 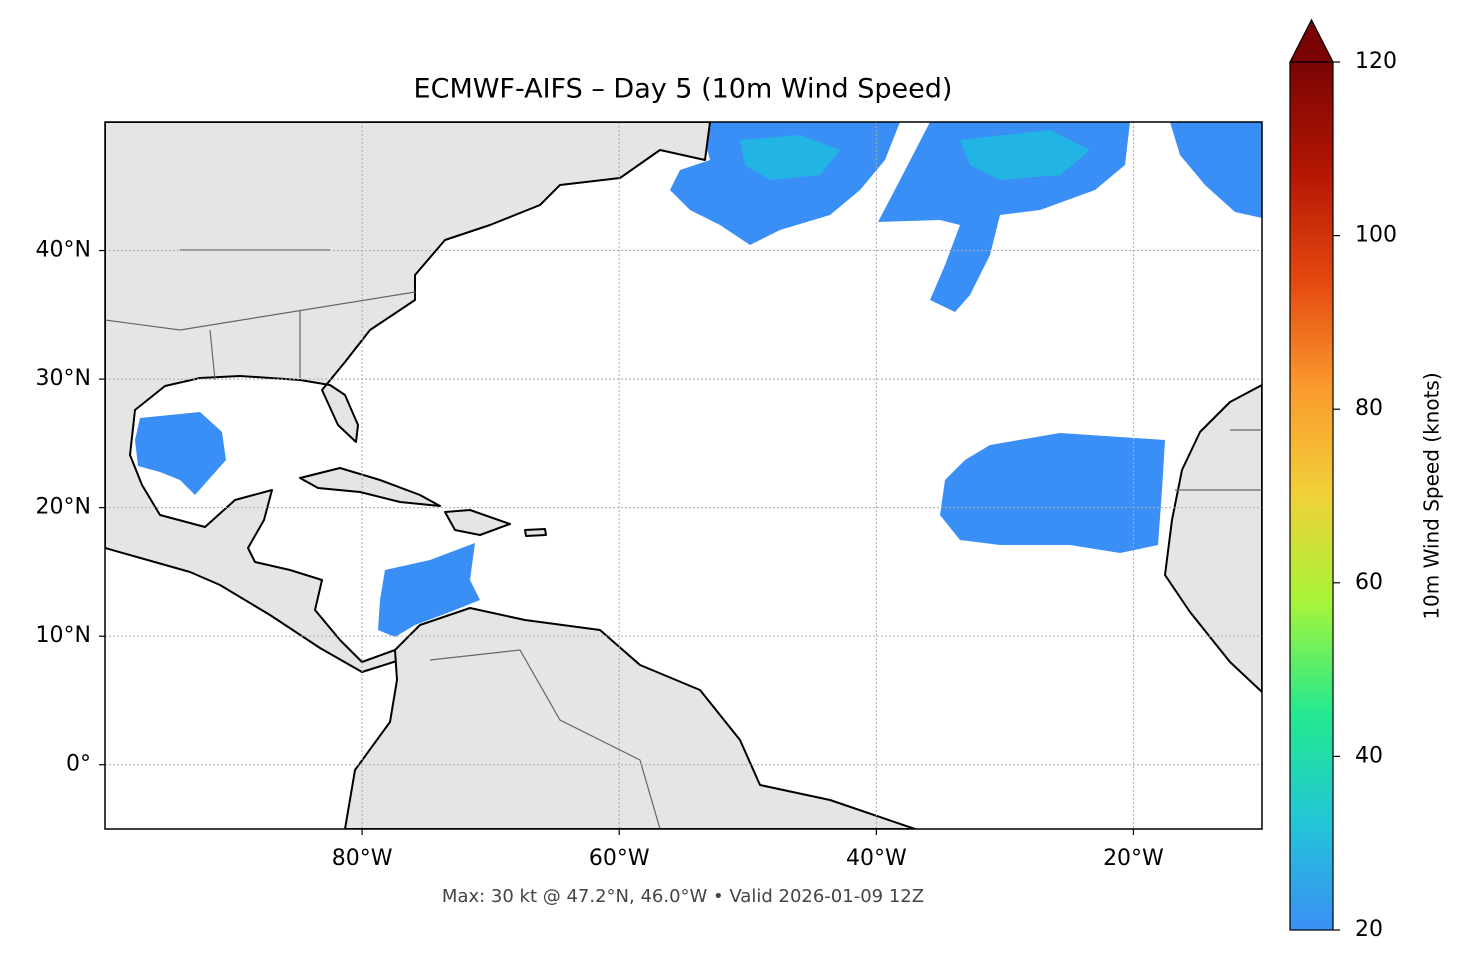 What do you see at coordinates (1311, 496) in the screenshot?
I see `colorbar` at bounding box center [1311, 496].